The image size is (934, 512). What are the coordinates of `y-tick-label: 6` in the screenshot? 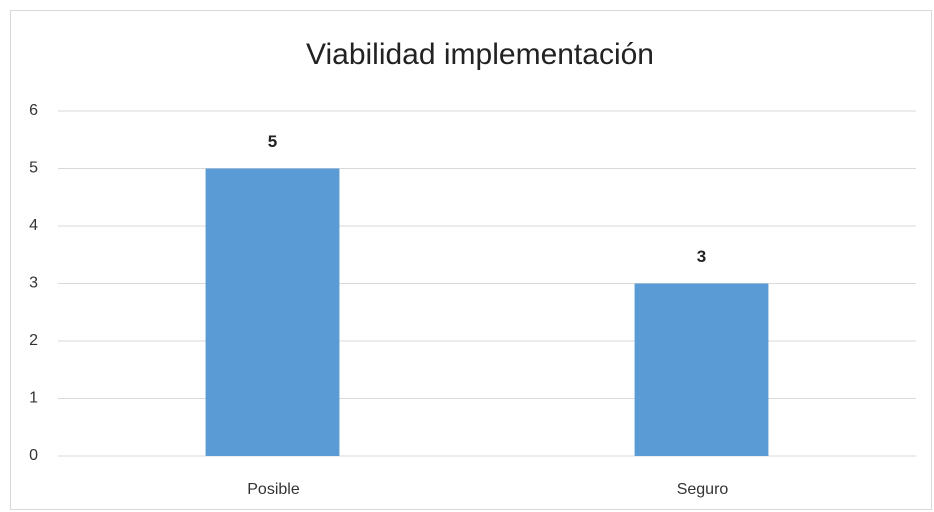 It's located at (33, 110).